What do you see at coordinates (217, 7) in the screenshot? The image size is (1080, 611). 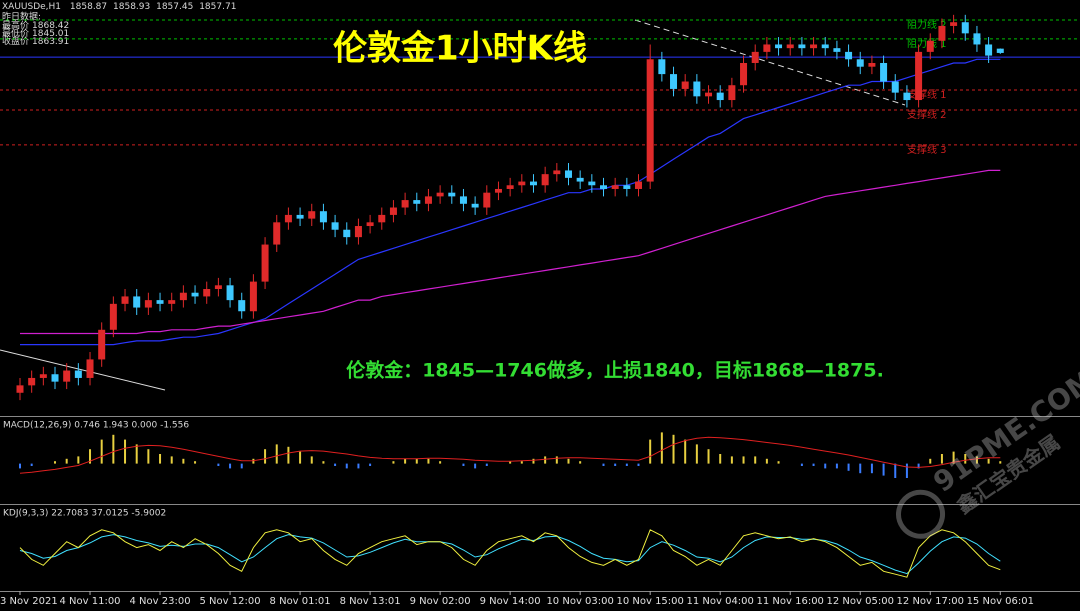 I see `close-value: 1857.71` at bounding box center [217, 7].